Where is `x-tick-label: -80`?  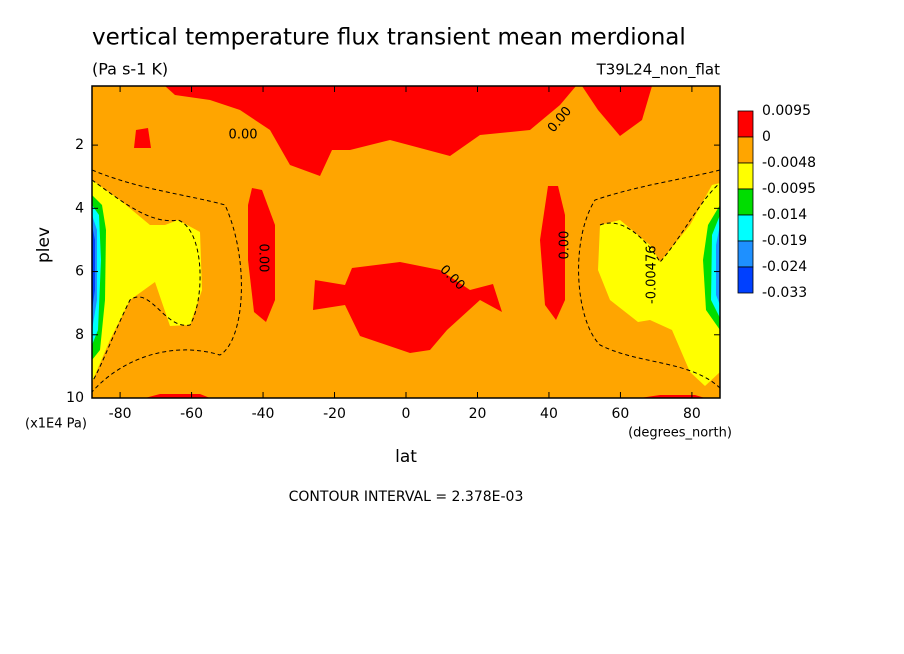 x-tick-label: -80 is located at coordinates (120, 414).